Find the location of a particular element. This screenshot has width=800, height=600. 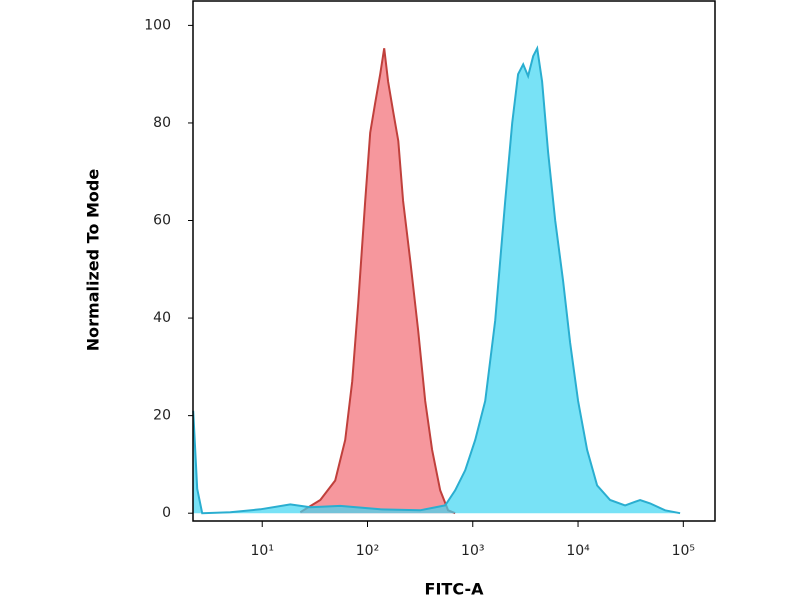

y-tick-label: 40 is located at coordinates (162, 318).